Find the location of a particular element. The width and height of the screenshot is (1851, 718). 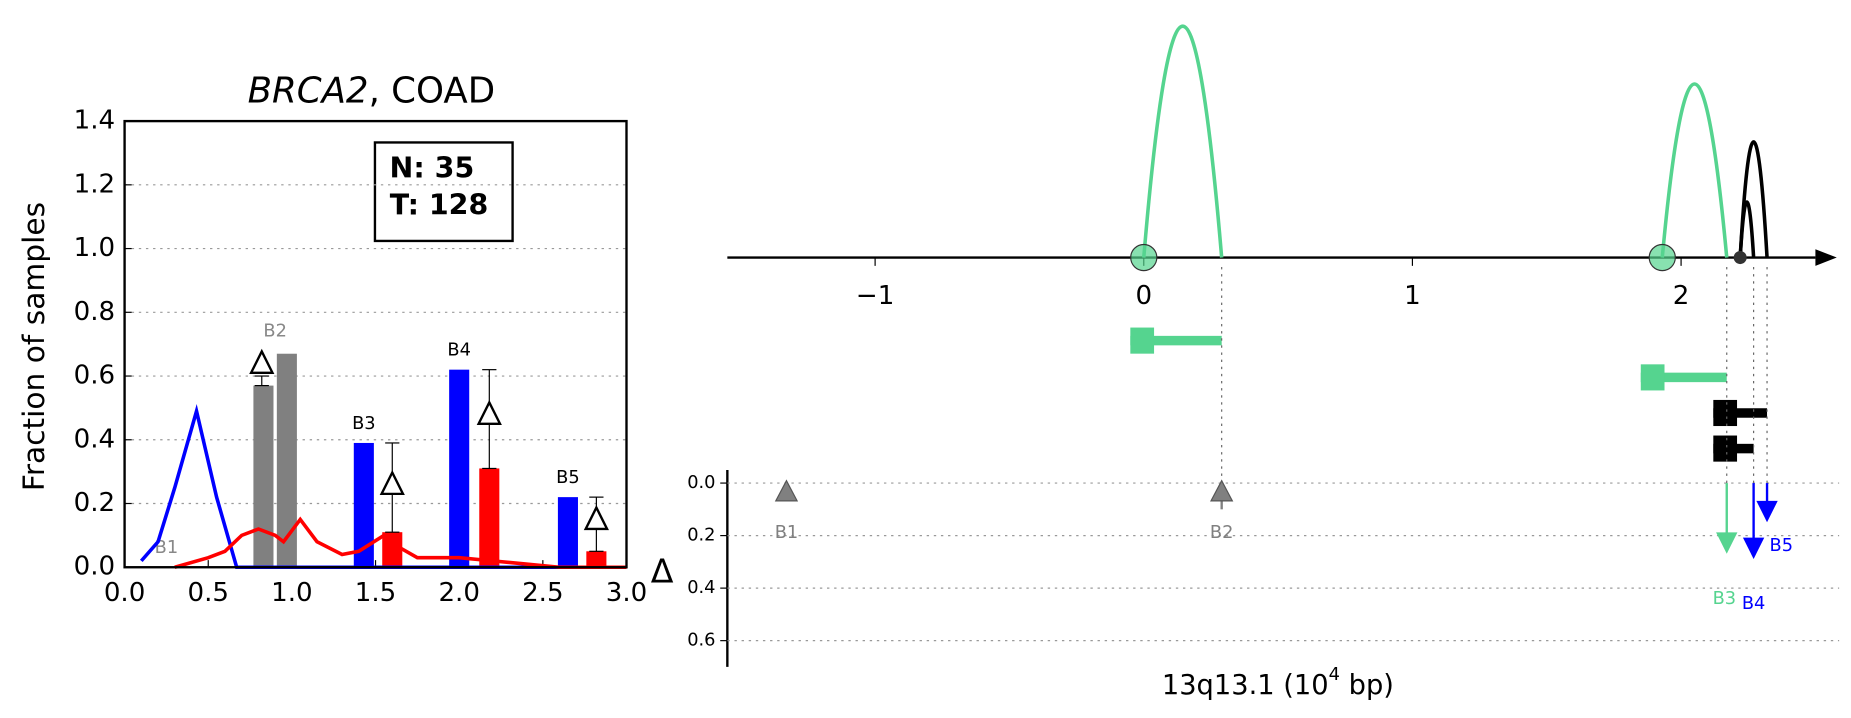

x-tick-label: 2.5 is located at coordinates (543, 593).